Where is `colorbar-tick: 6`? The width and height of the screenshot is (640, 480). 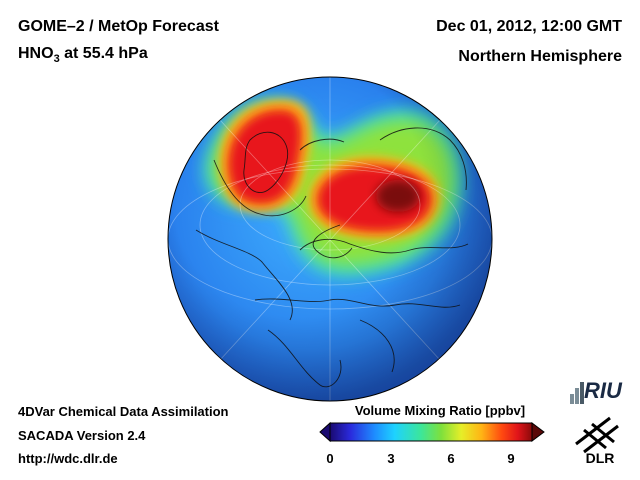
colorbar-tick: 6 is located at coordinates (451, 458).